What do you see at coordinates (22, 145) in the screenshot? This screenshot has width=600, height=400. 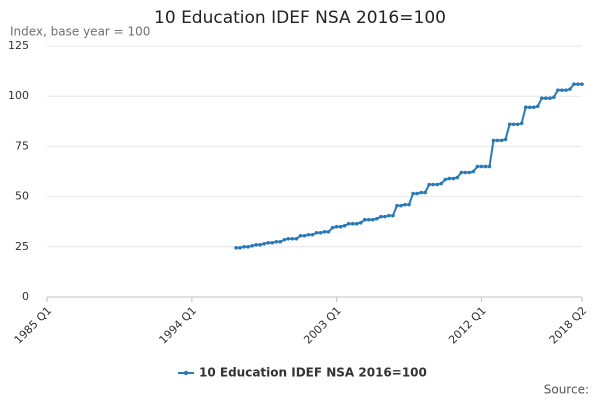 I see `y-tick-label: 75` at bounding box center [22, 145].